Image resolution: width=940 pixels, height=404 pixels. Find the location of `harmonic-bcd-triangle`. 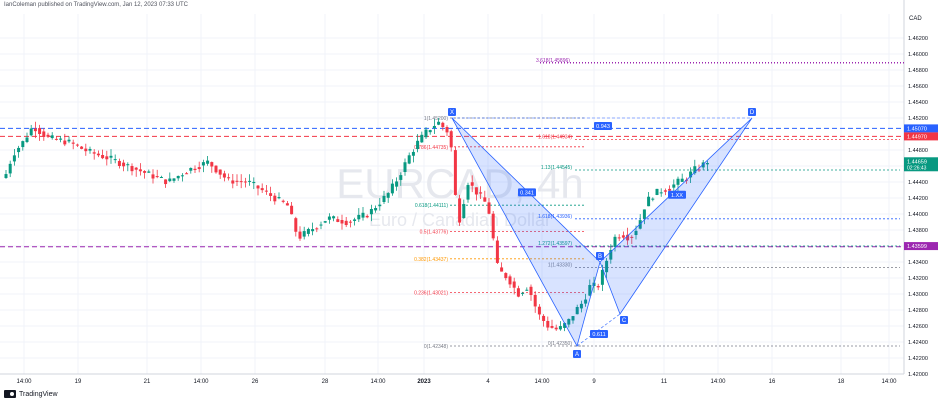

harmonic-bcd-triangle is located at coordinates (676, 216).